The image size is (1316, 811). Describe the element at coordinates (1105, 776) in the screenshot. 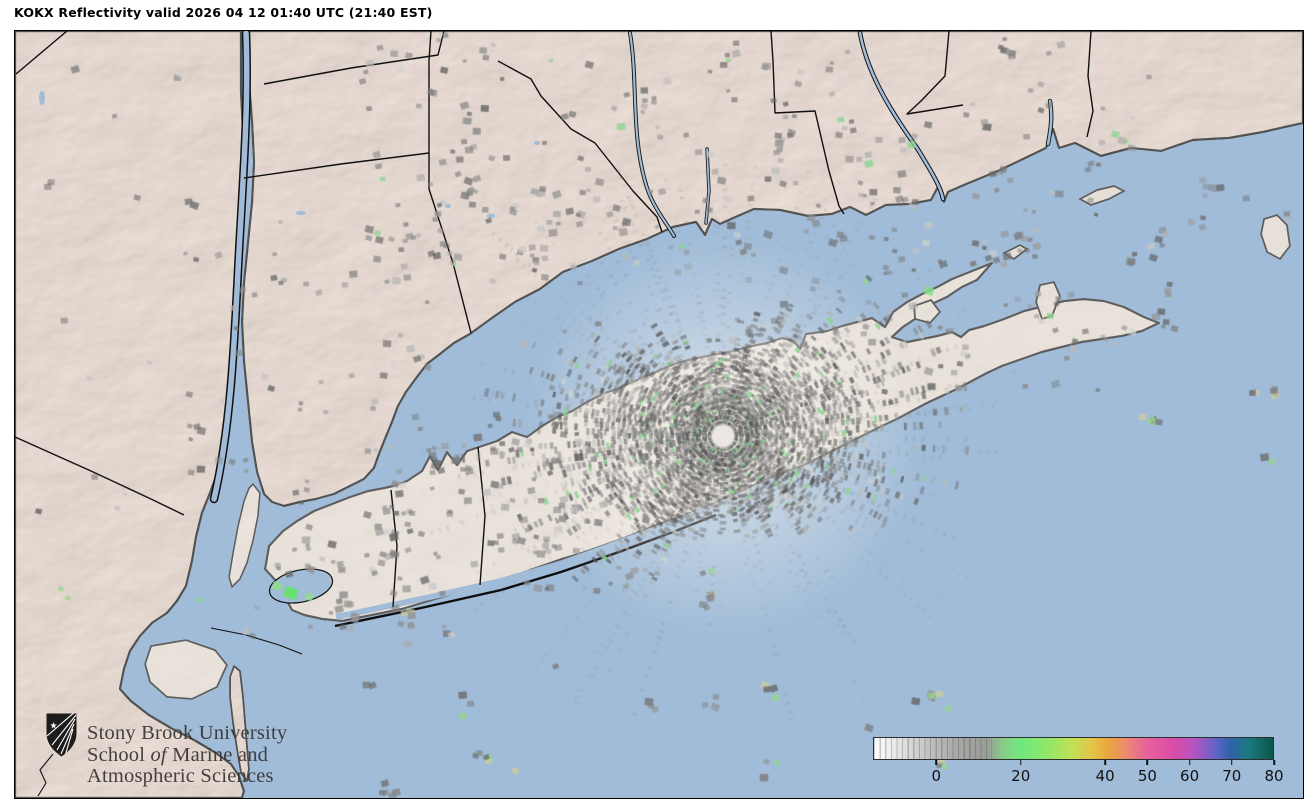

I see `colorbar-tick-label: 40` at that location.